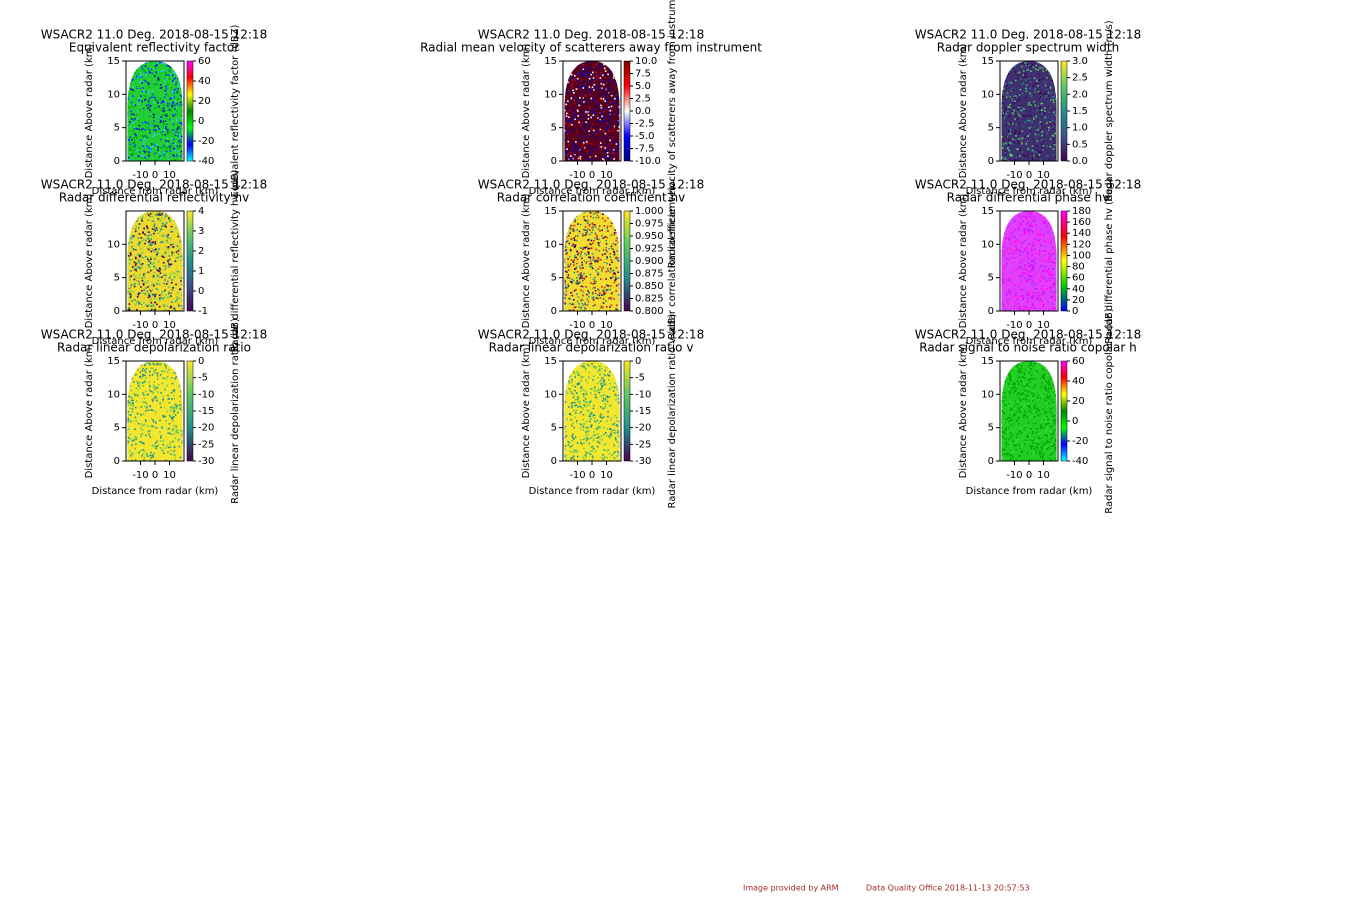 Image resolution: width=1350 pixels, height=900 pixels. I want to click on colorbar-tick-label: 0.875, so click(649, 274).